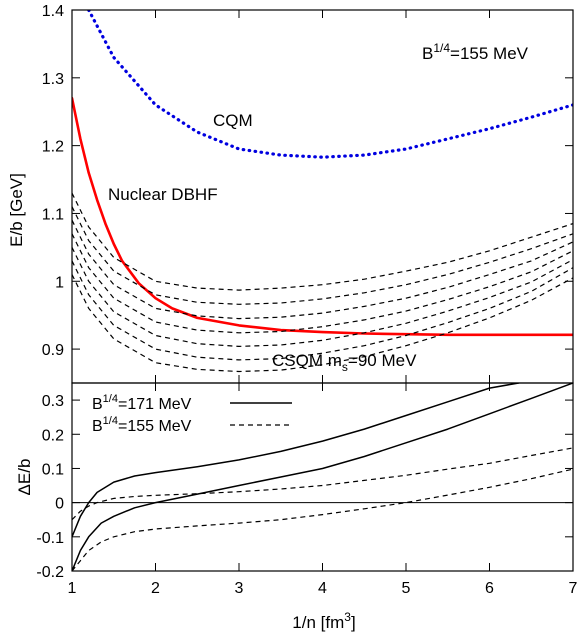 This screenshot has height=638, width=581. Describe the element at coordinates (233, 120) in the screenshot. I see `annotation-cqm: CQM` at that location.